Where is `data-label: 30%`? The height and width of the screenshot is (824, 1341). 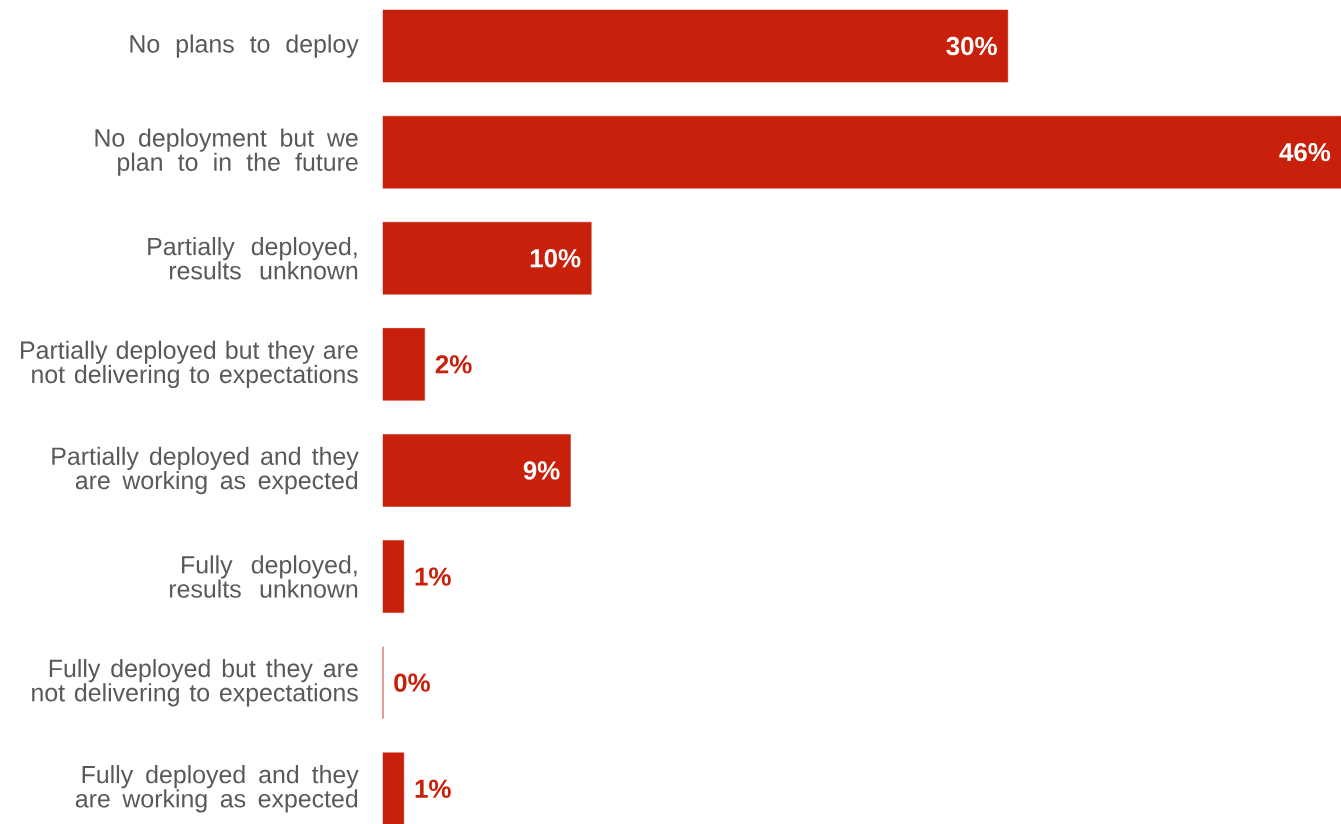
data-label: 30% is located at coordinates (971, 46).